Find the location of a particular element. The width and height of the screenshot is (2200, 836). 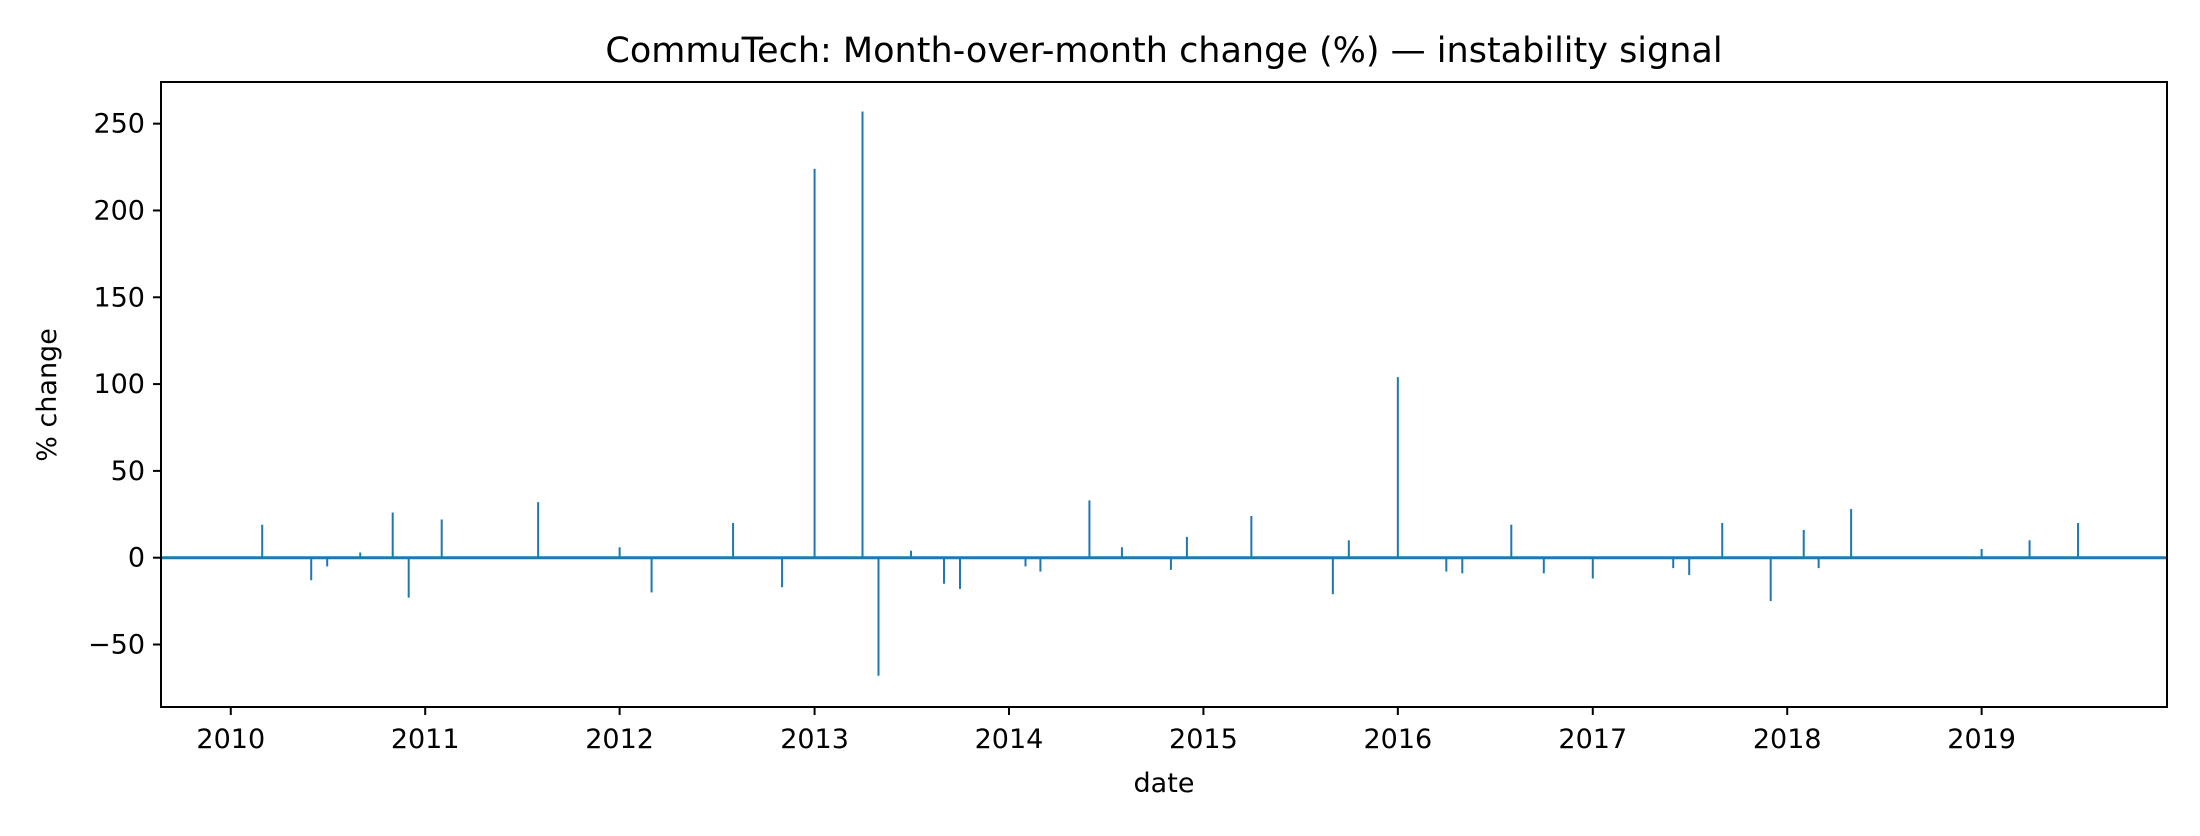

y-tick-label: −50 is located at coordinates (116, 645).